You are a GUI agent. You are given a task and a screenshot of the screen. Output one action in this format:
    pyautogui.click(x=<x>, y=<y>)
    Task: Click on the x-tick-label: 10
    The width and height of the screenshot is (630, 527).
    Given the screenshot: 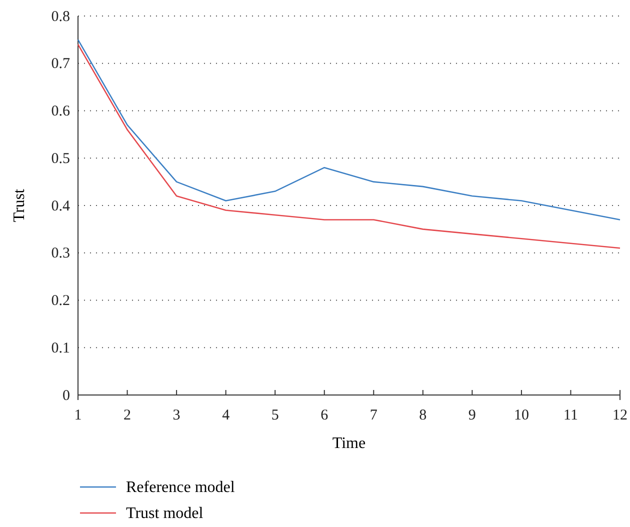 What is the action you would take?
    pyautogui.click(x=521, y=416)
    